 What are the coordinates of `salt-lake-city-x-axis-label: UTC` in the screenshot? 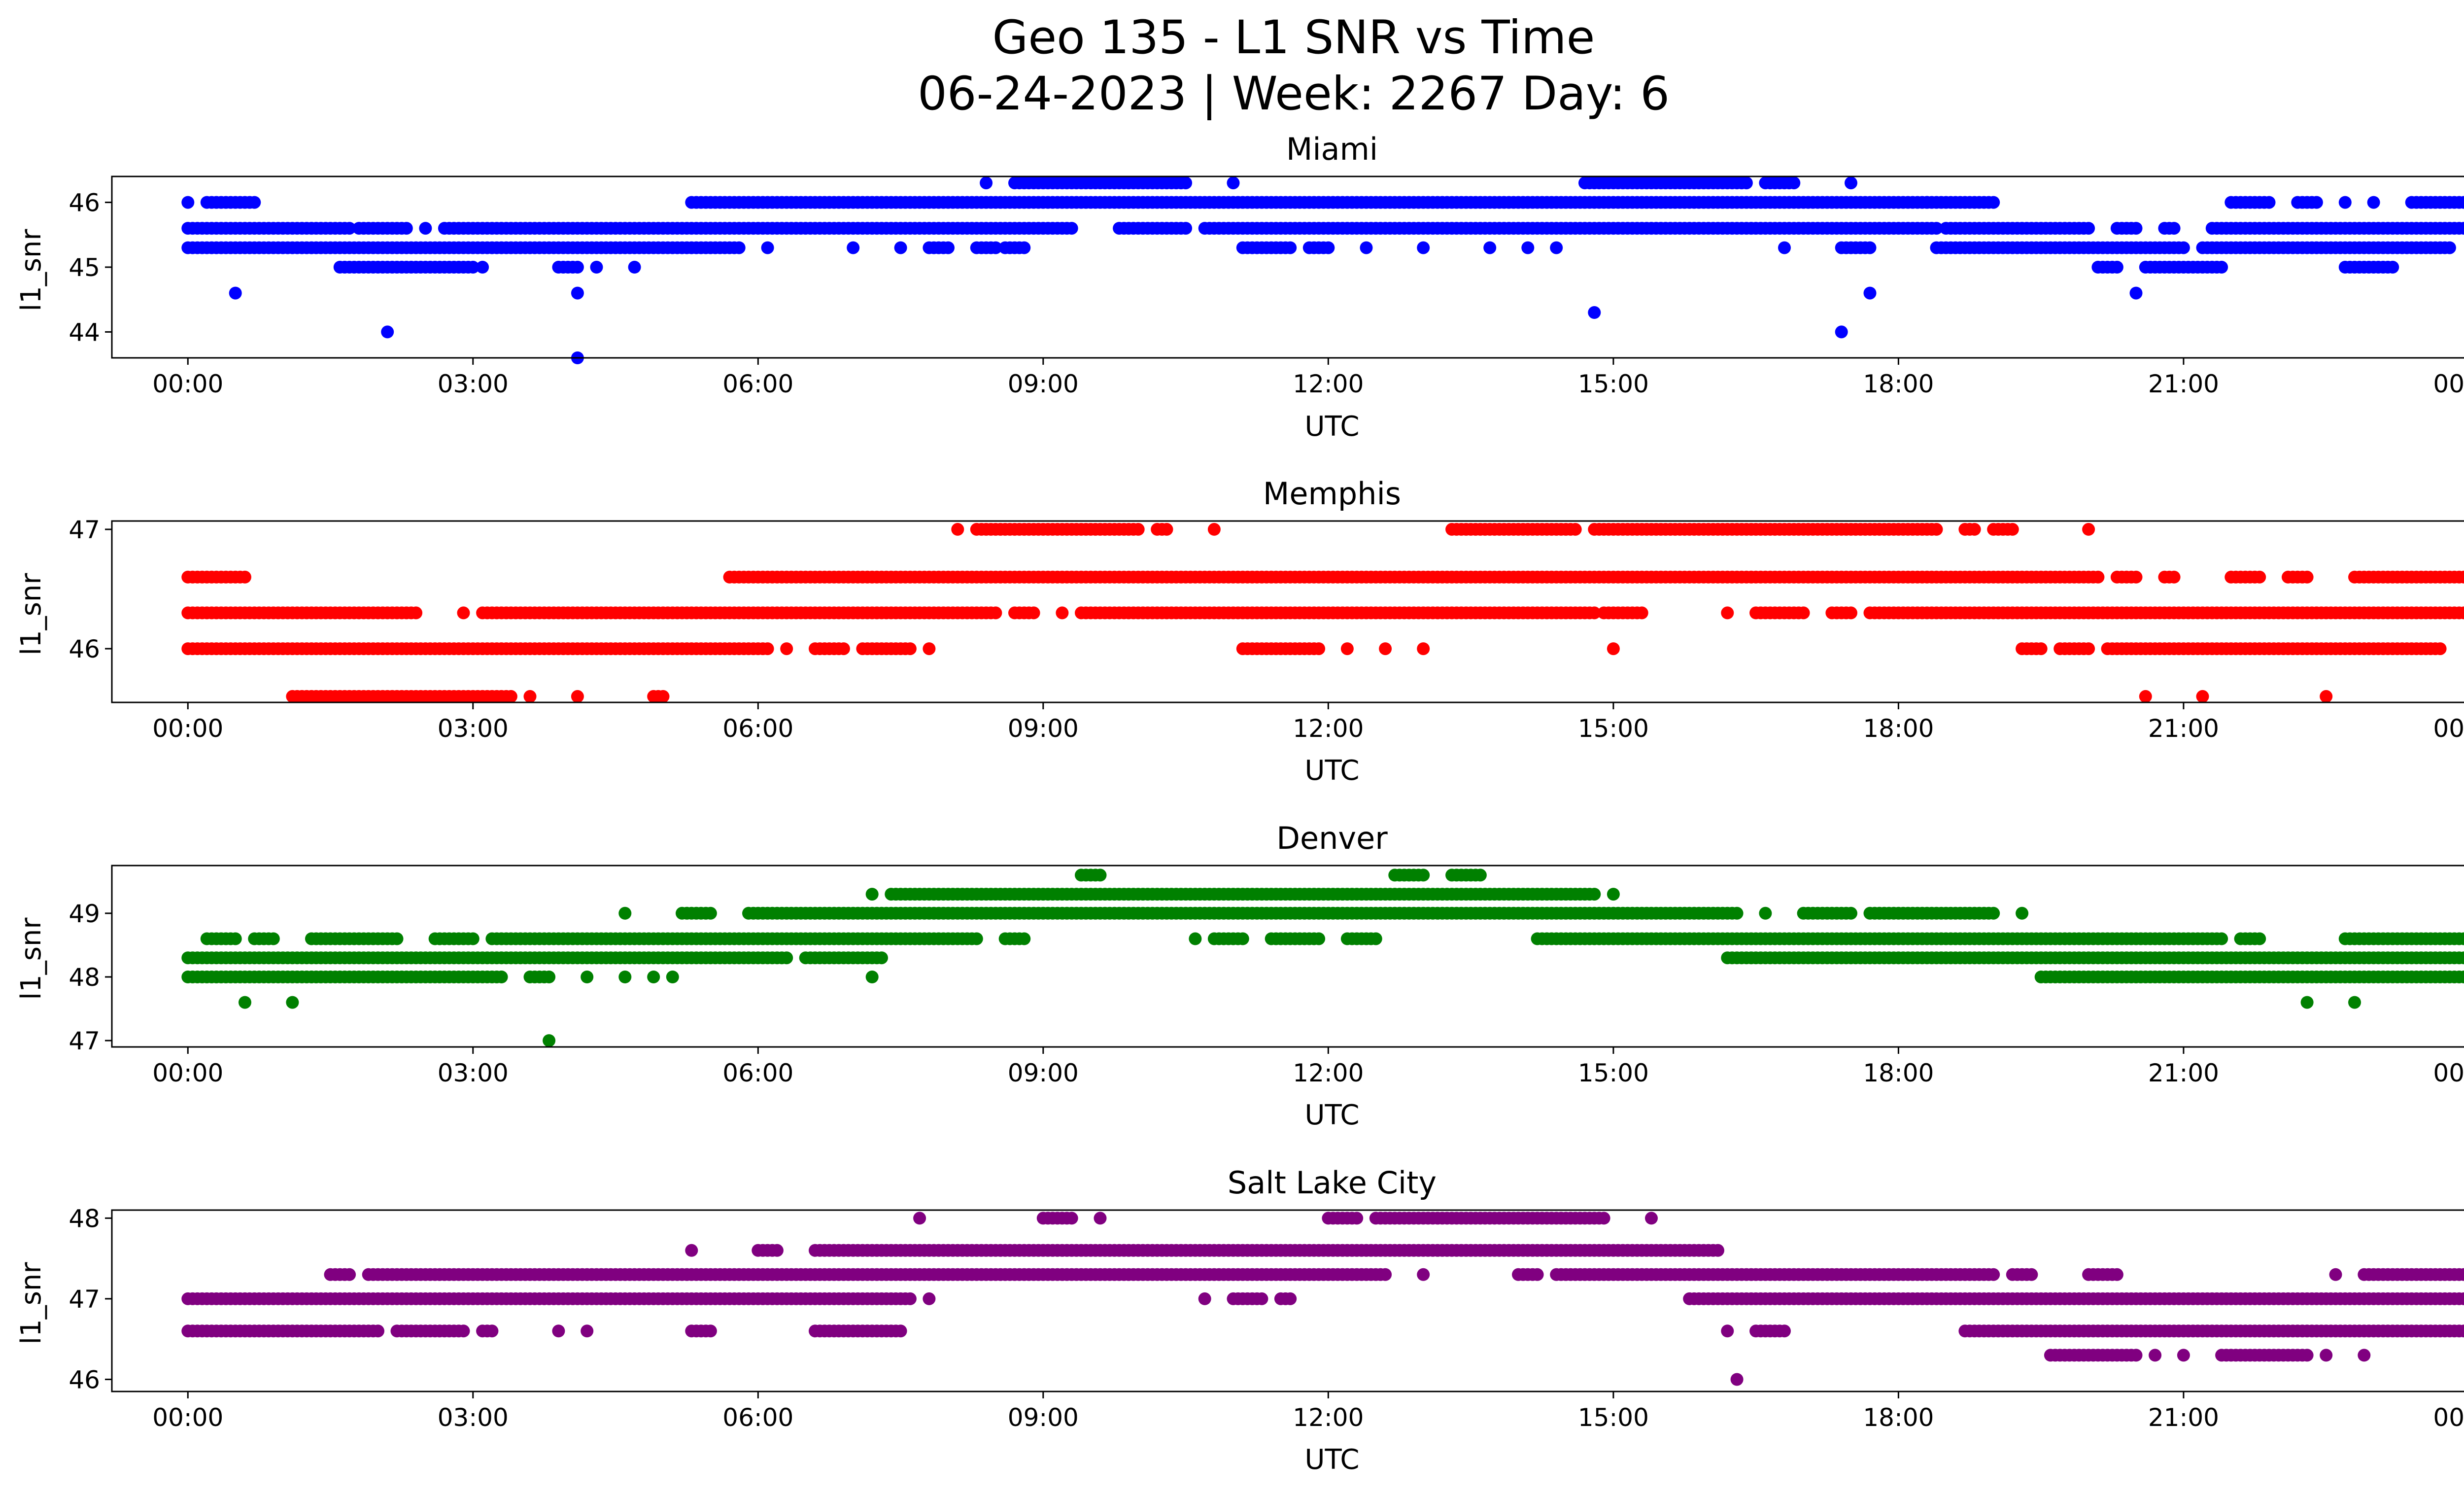 It's located at (1331, 1460).